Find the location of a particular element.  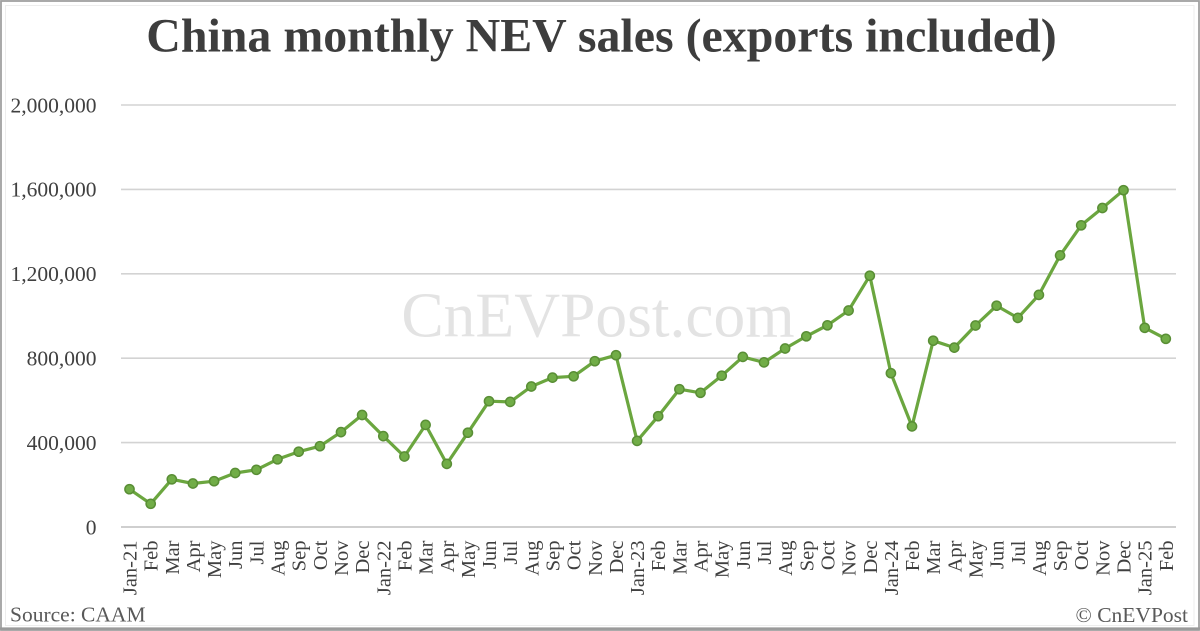

svg-text: CnEVPost.com is located at coordinates (597, 314).